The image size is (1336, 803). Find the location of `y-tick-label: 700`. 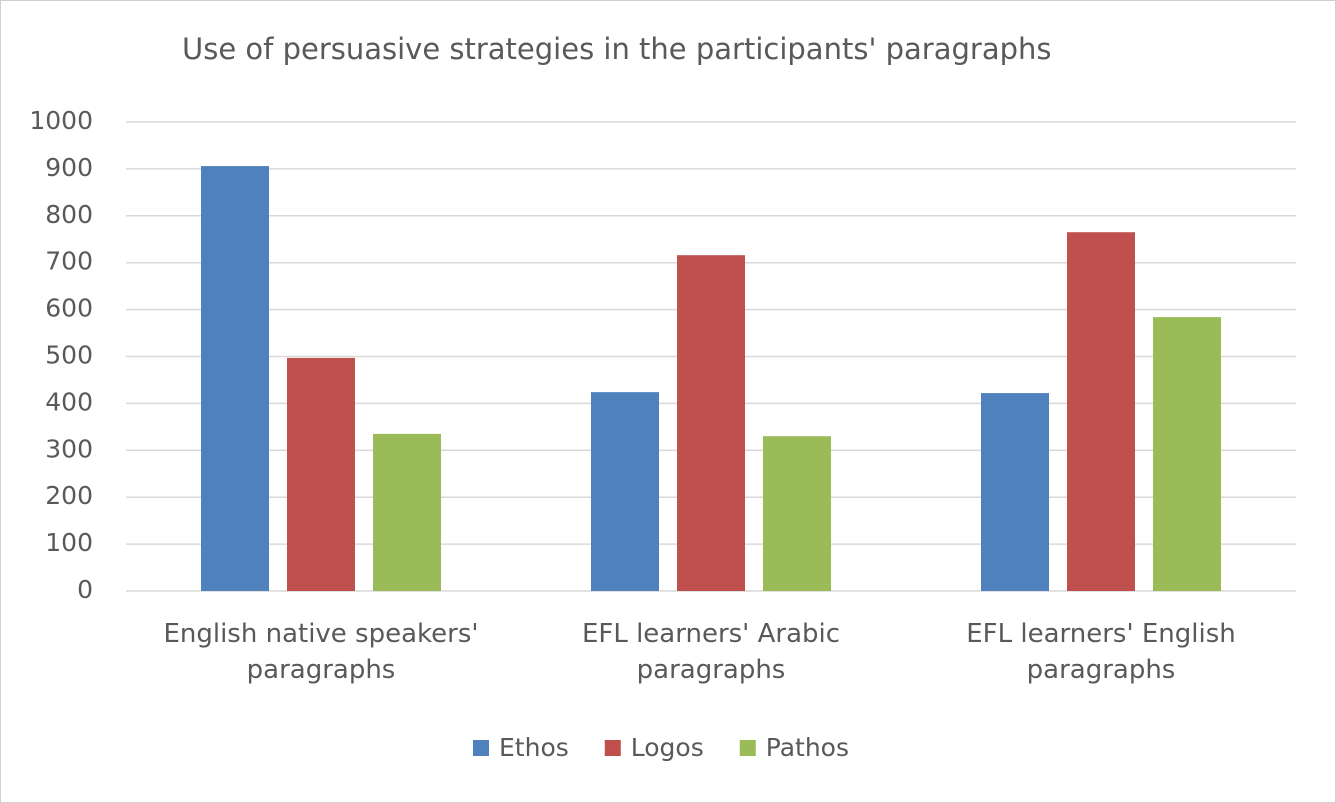

y-tick-label: 700 is located at coordinates (69, 261).